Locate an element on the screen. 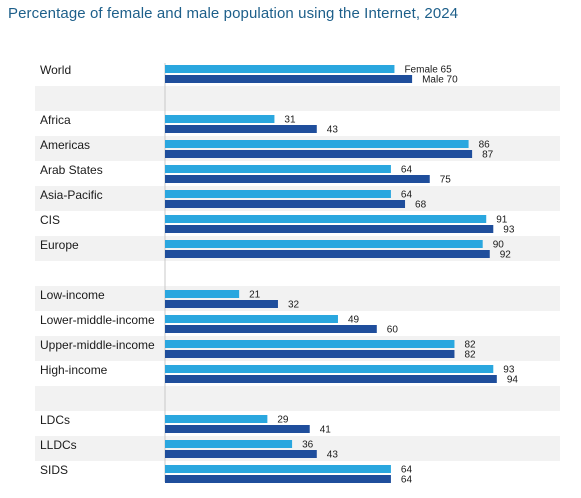 The width and height of the screenshot is (581, 498). value-label-male: 75 is located at coordinates (446, 180).